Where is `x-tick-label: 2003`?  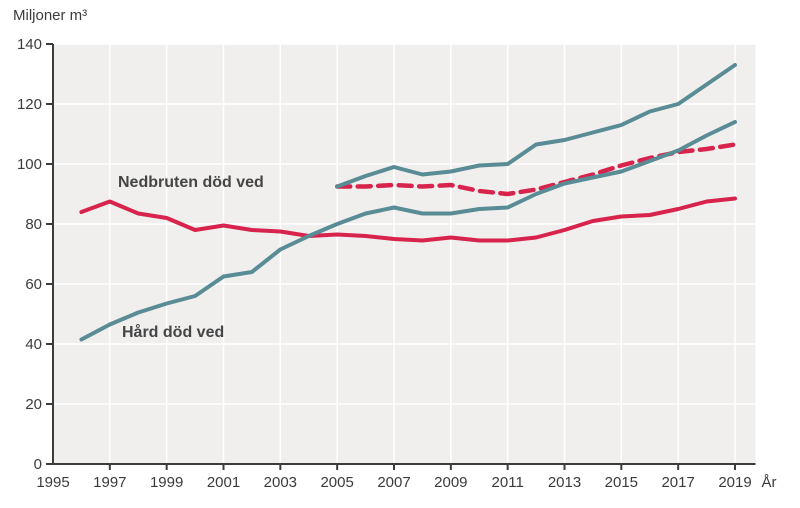
x-tick-label: 2003 is located at coordinates (280, 482).